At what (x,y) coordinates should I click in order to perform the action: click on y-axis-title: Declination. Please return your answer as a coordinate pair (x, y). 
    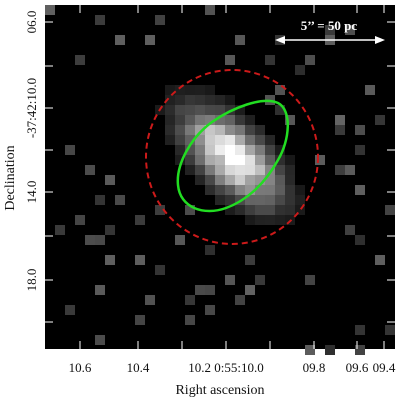
    Looking at the image, I should click on (10, 177).